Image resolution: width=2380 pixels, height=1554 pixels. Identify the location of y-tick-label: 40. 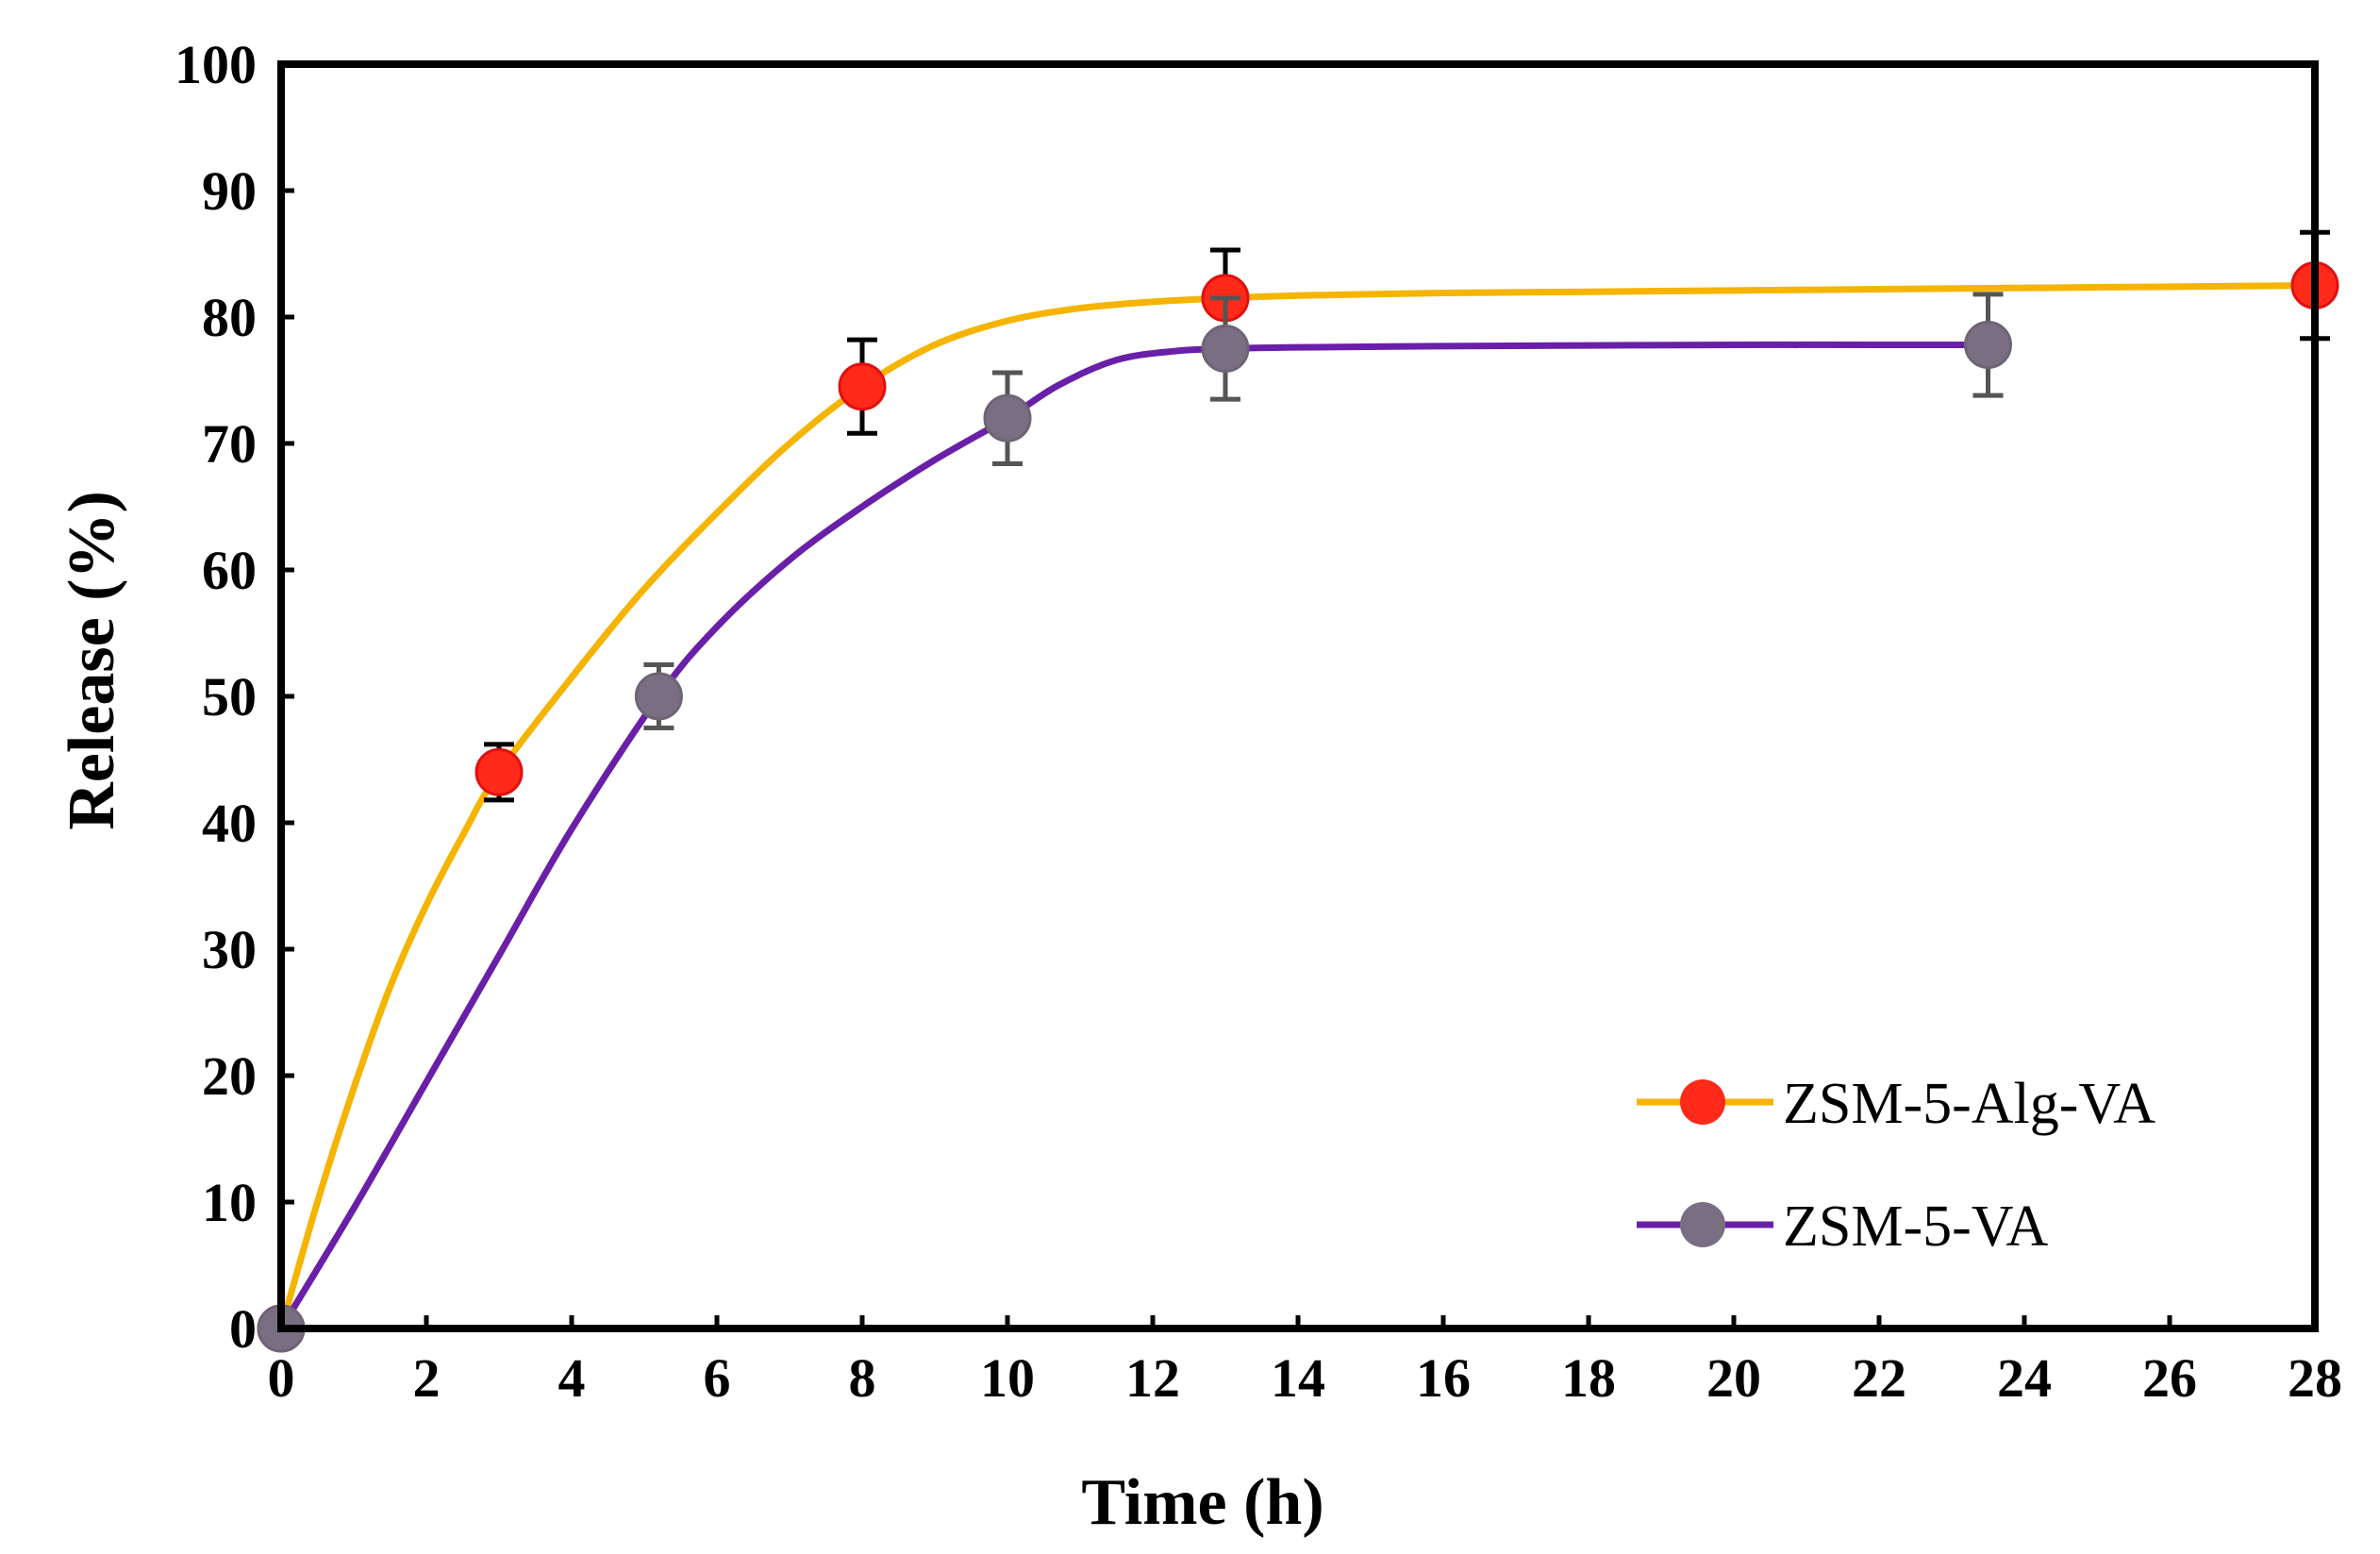
(229, 823).